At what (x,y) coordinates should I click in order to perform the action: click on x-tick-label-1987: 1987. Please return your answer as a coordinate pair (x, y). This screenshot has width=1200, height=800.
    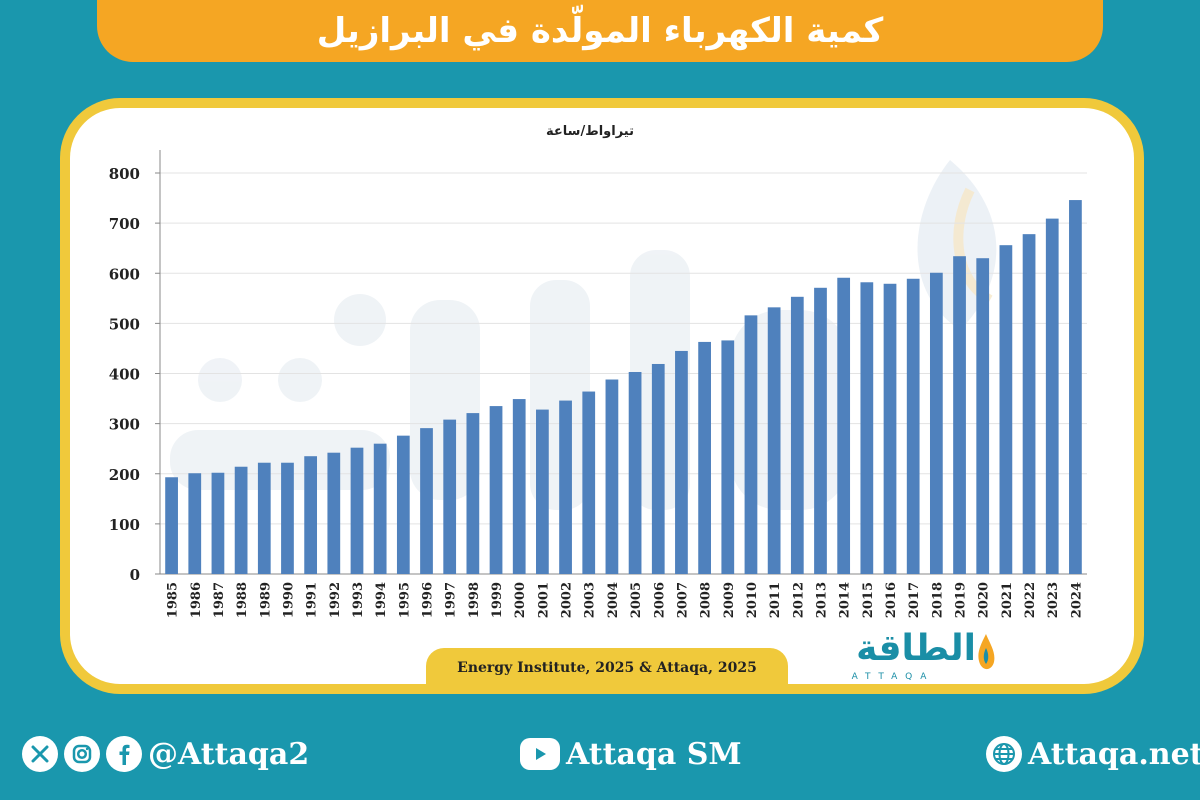
    Looking at the image, I should click on (219, 600).